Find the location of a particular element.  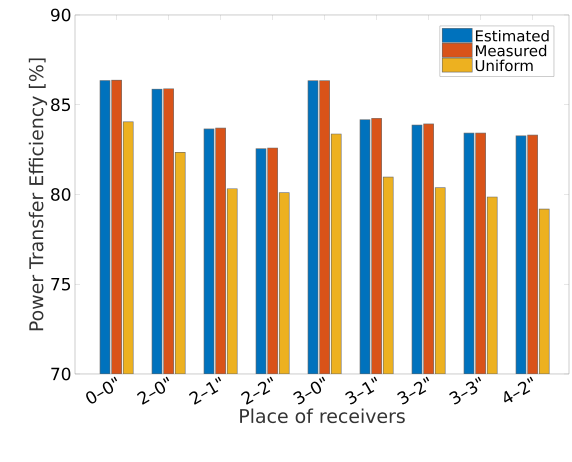

x-tick-label: 3–0" is located at coordinates (309, 390).